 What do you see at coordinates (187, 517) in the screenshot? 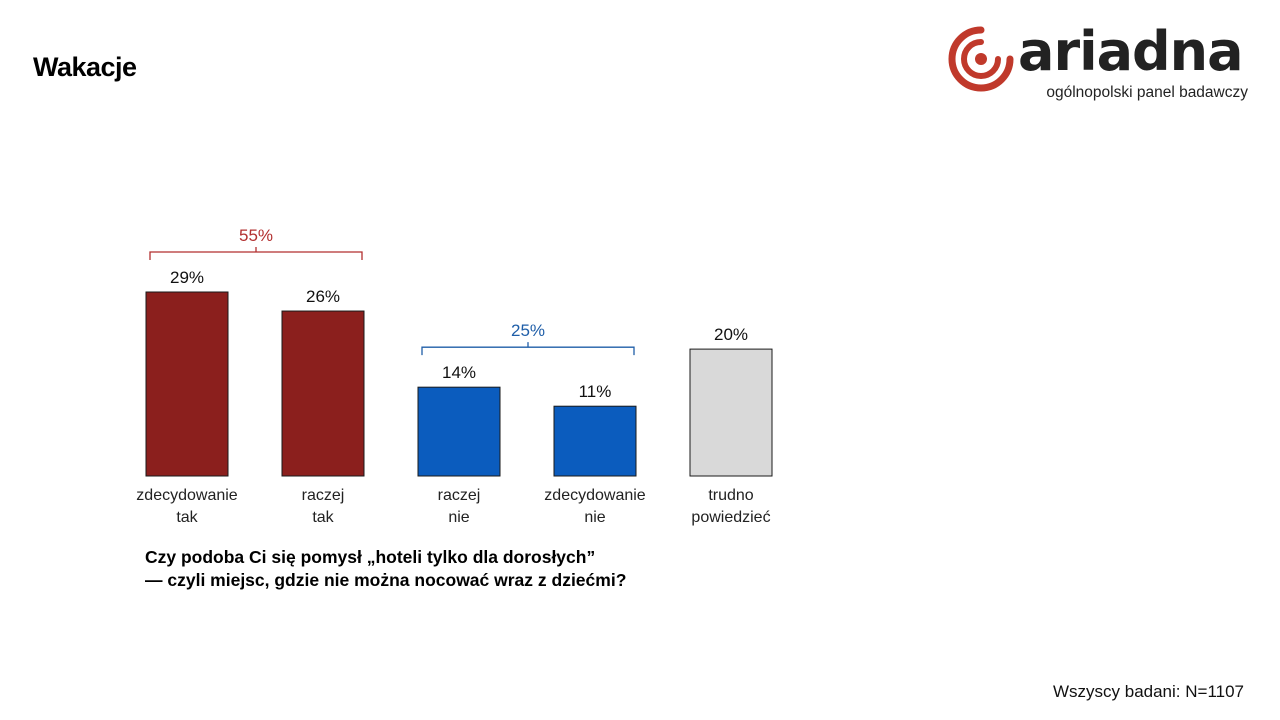
I see `category-label-0-1: tak` at bounding box center [187, 517].